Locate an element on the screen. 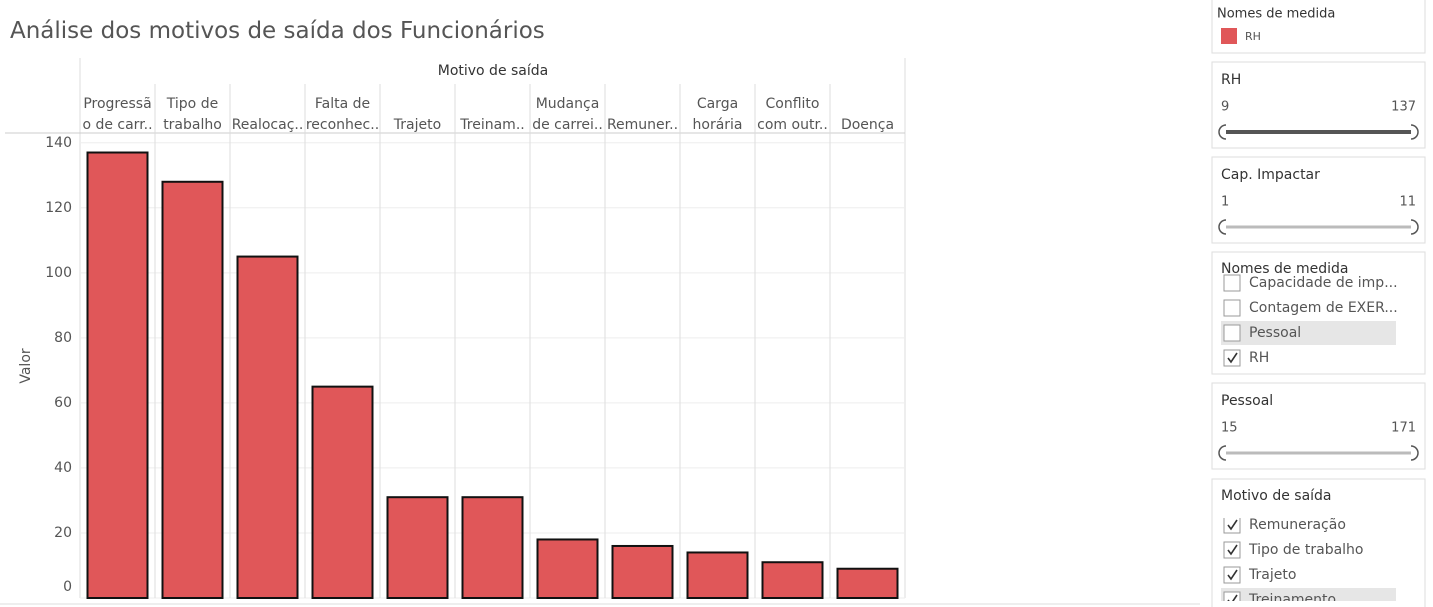  slider-max: 171 is located at coordinates (1403, 428).